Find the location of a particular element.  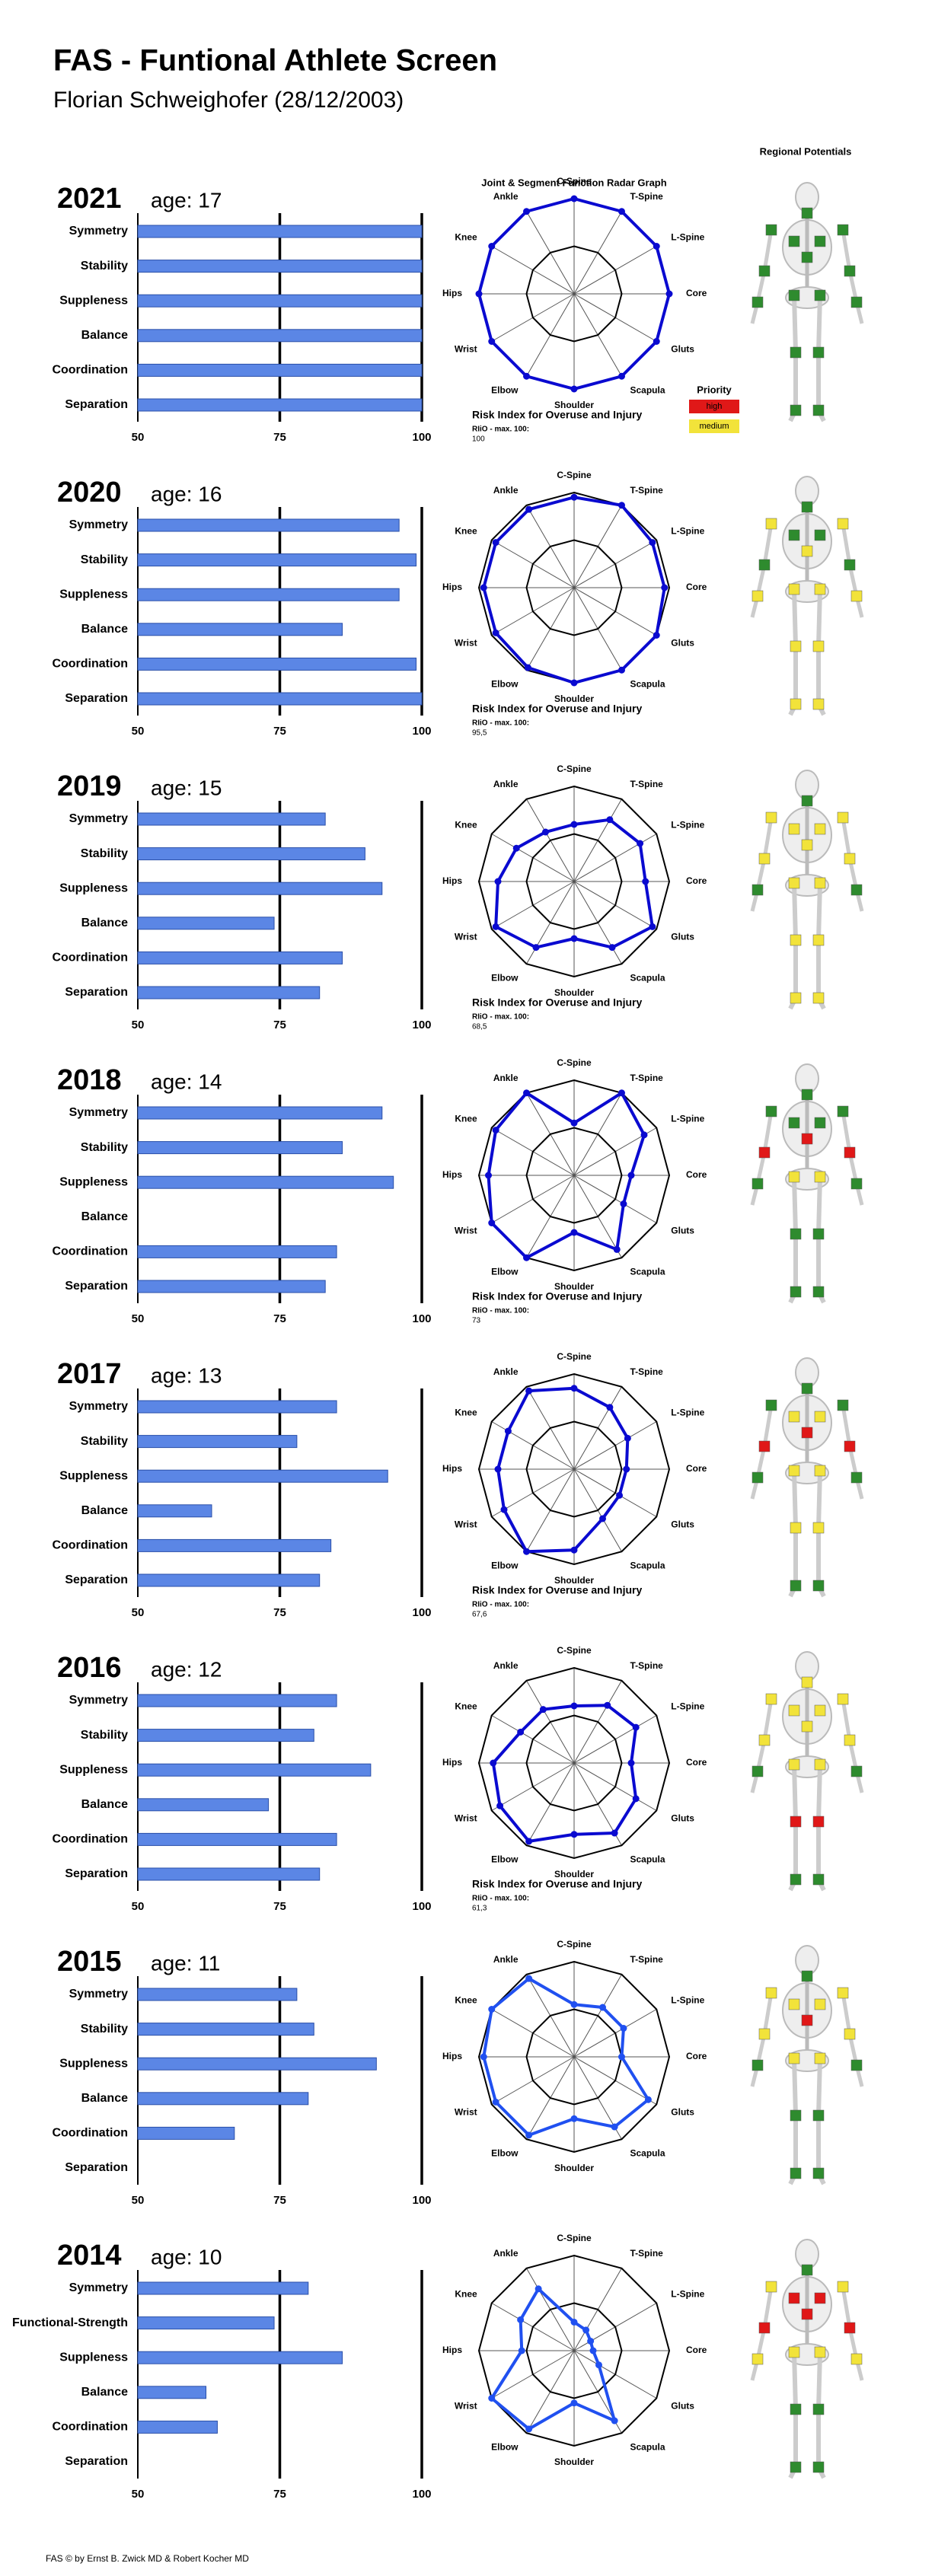

category-label: Coordination is located at coordinates (90, 1251).